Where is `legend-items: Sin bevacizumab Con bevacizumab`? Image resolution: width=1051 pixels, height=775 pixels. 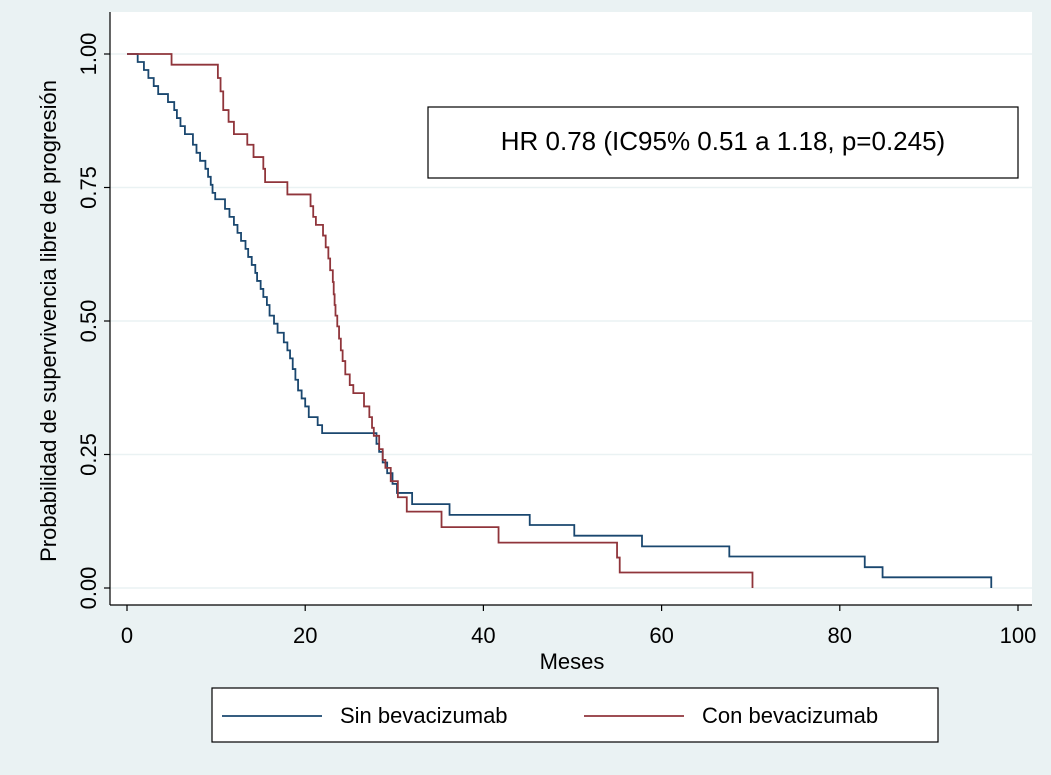 legend-items: Sin bevacizumab Con bevacizumab is located at coordinates (550, 715).